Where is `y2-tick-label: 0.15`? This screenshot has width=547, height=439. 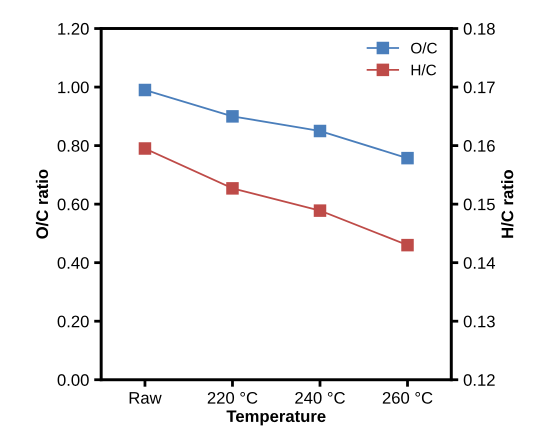 y2-tick-label: 0.15 is located at coordinates (479, 204).